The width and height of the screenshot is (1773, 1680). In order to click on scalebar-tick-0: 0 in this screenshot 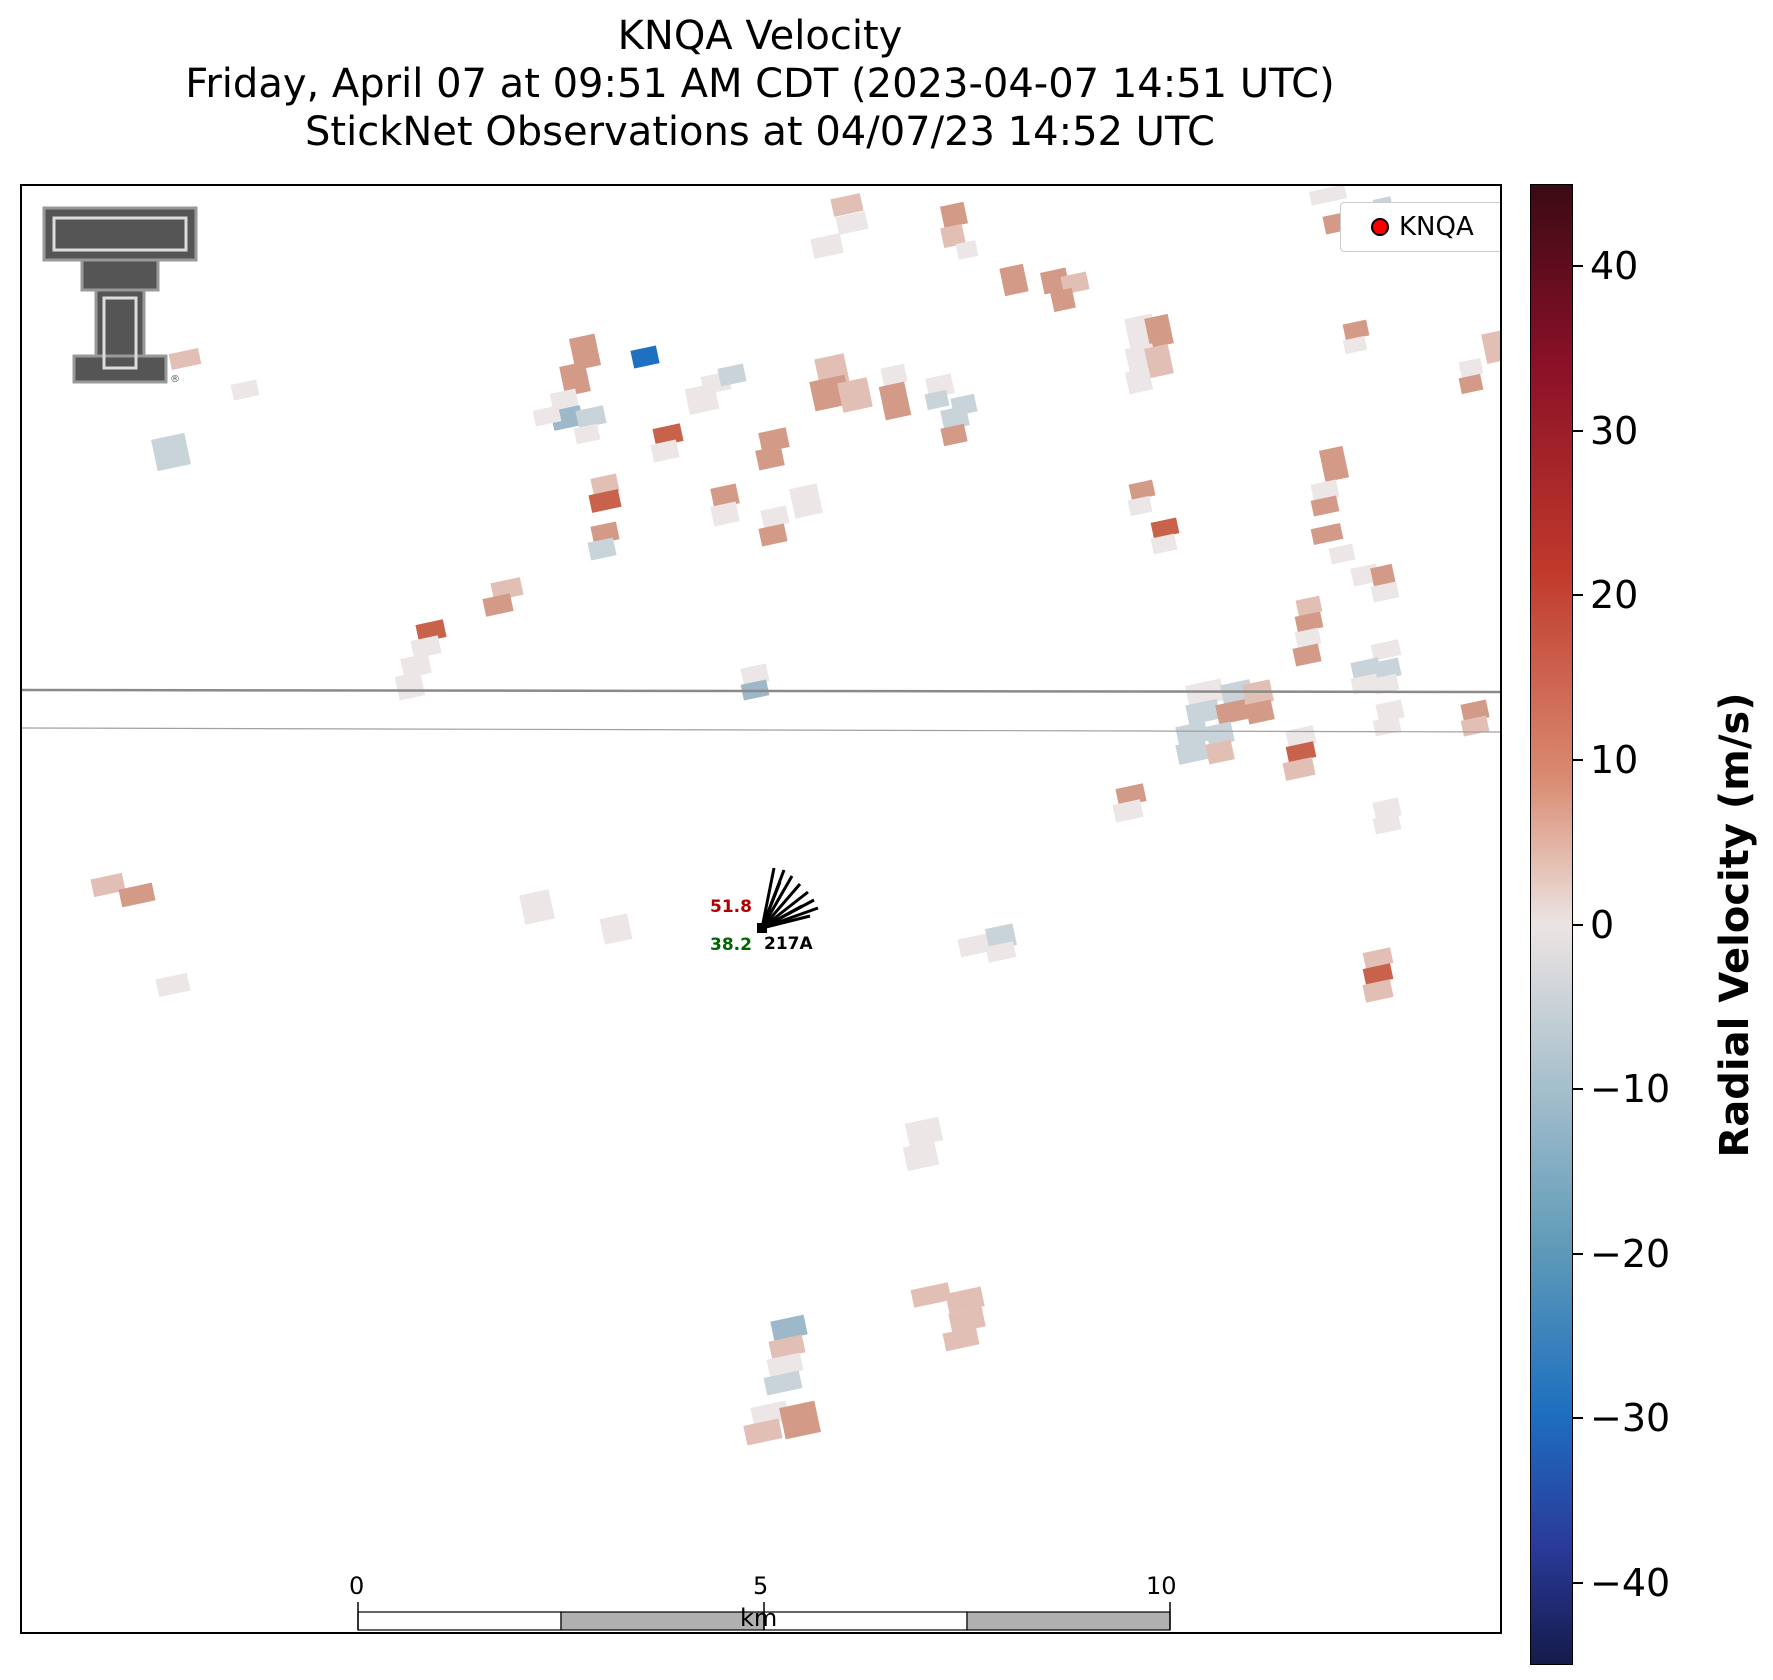, I will do `click(357, 1586)`.